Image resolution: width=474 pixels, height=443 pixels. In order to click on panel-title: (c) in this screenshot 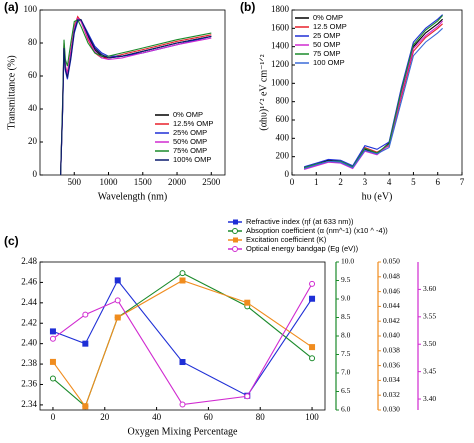, I will do `click(11, 241)`.